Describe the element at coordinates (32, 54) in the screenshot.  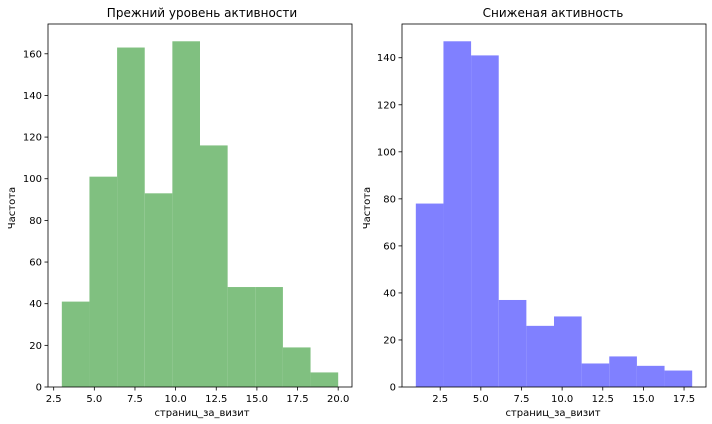
I see `y-tick-label: 160` at that location.